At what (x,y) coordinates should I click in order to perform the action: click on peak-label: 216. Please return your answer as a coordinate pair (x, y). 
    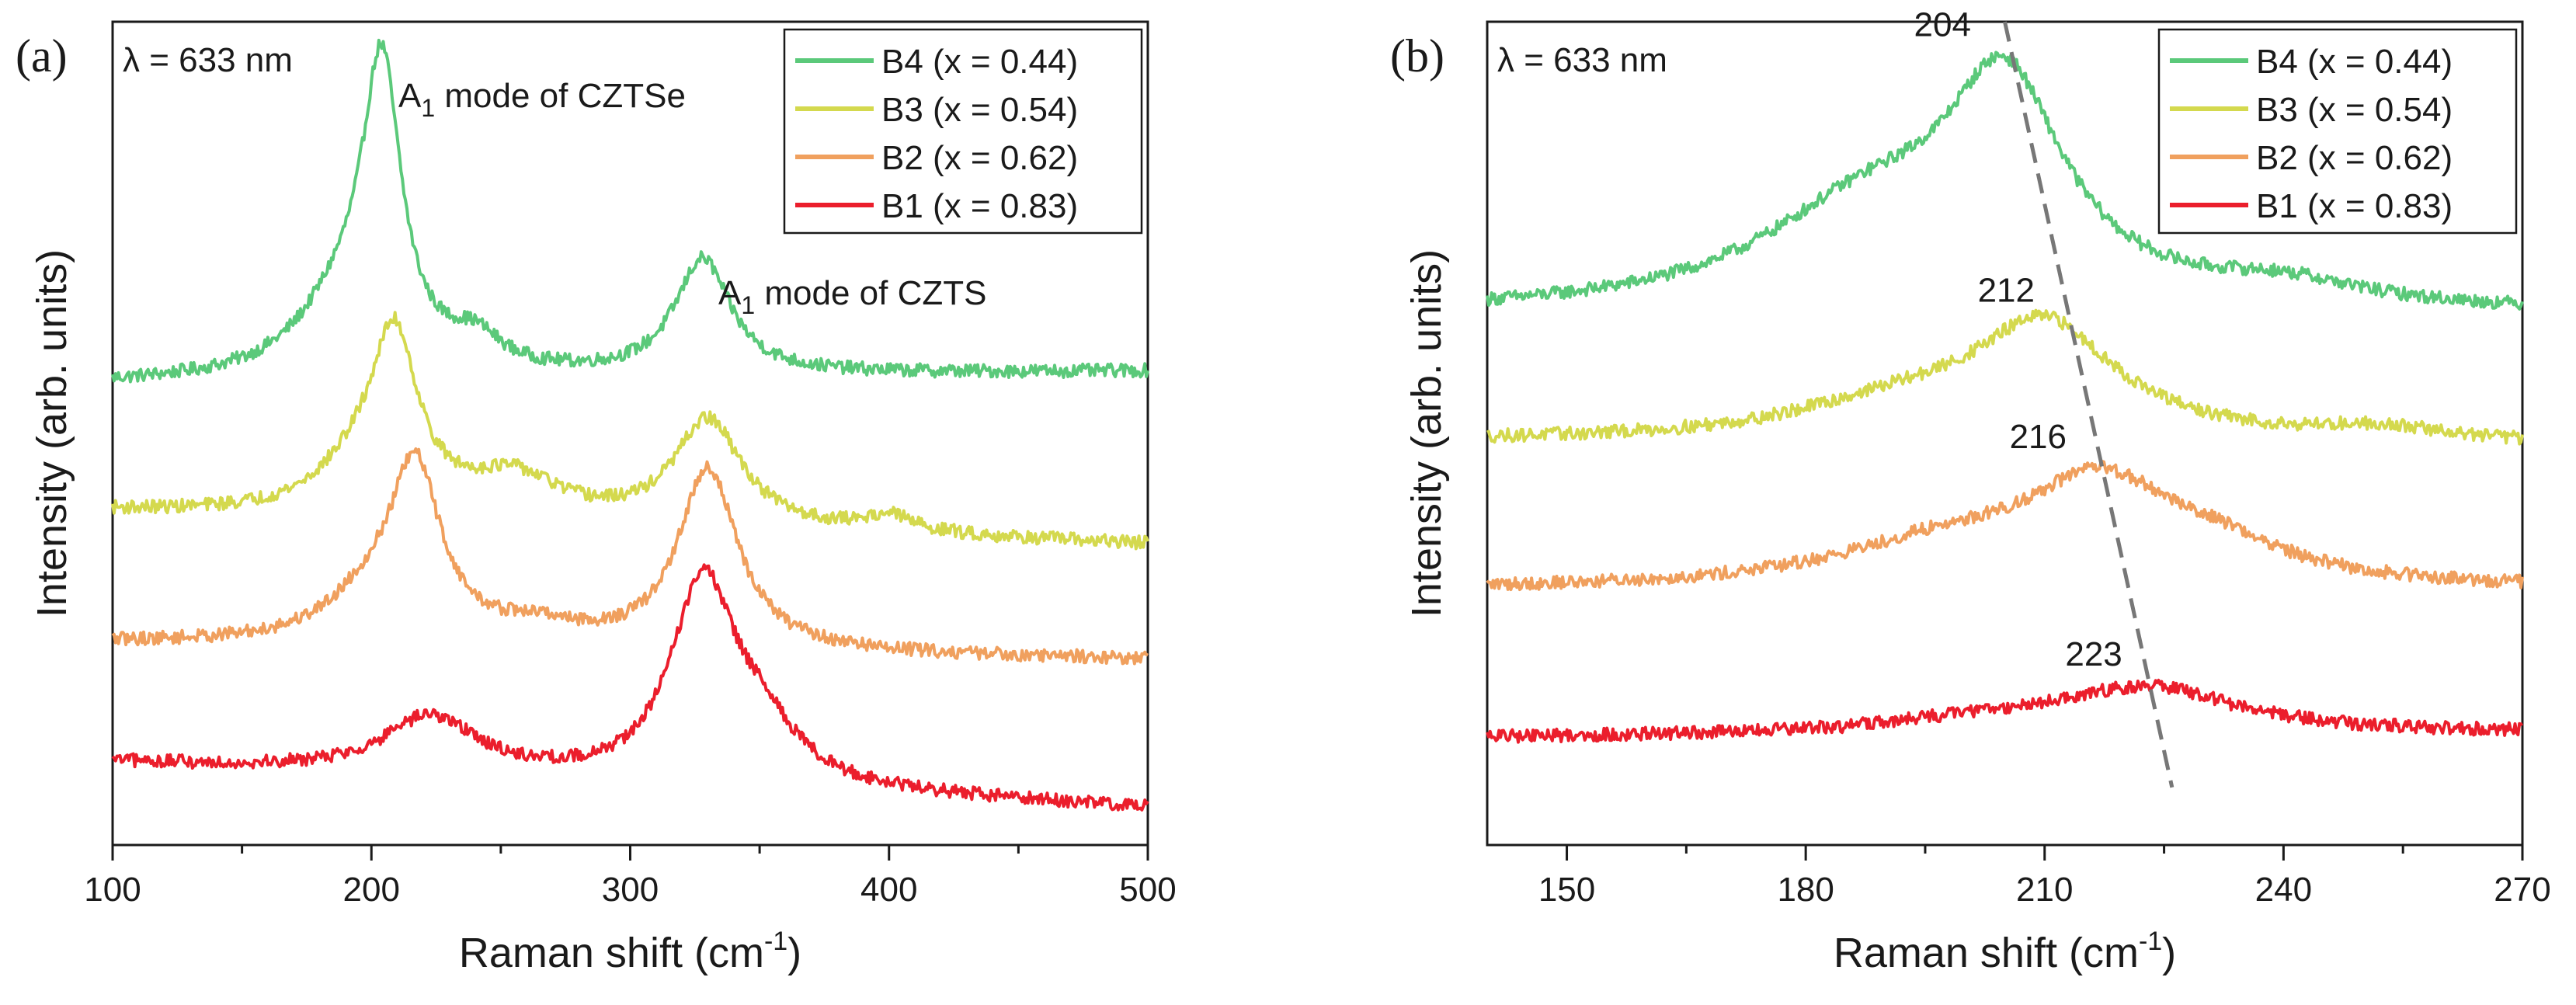
    Looking at the image, I should click on (2038, 437).